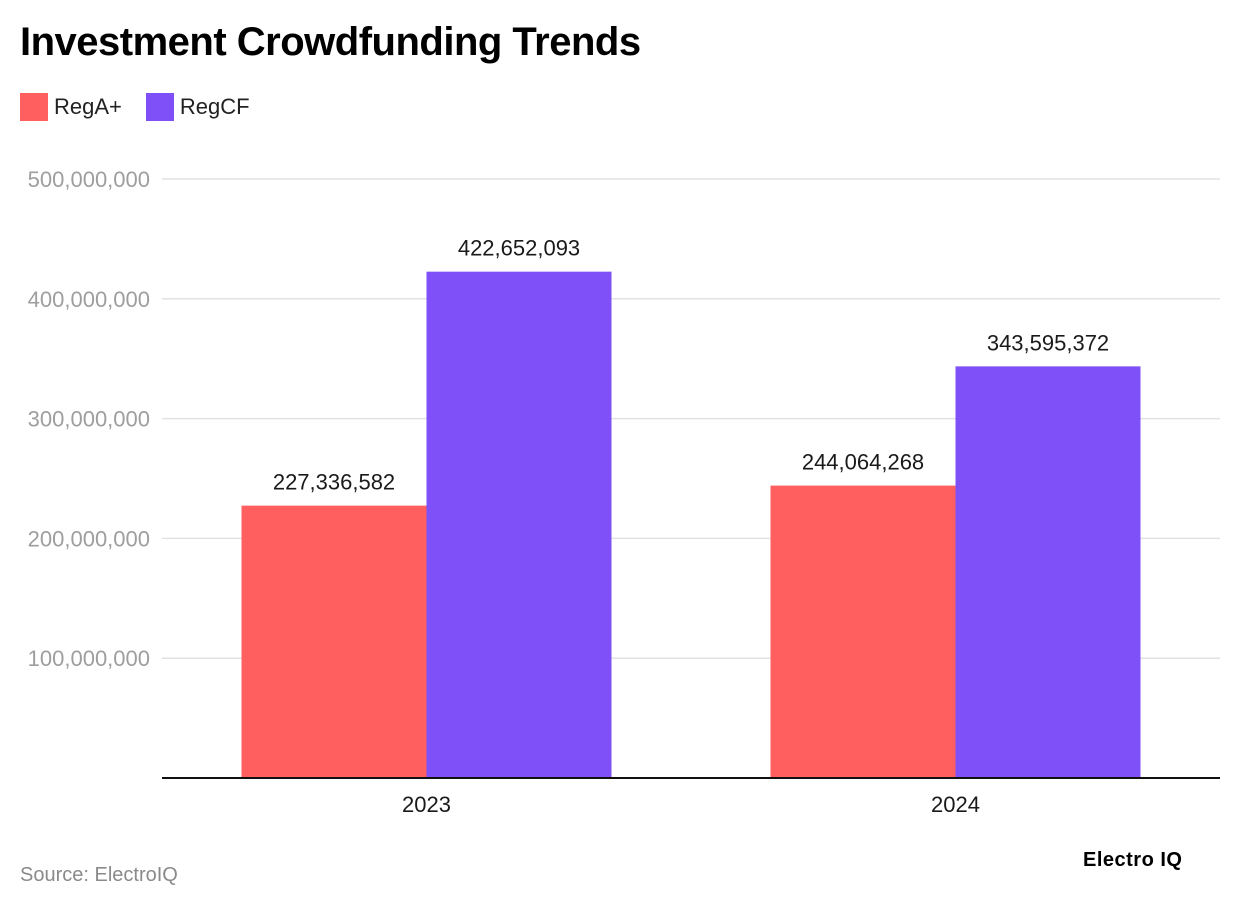  Describe the element at coordinates (89, 419) in the screenshot. I see `y-tick-label: 300,000,000` at that location.